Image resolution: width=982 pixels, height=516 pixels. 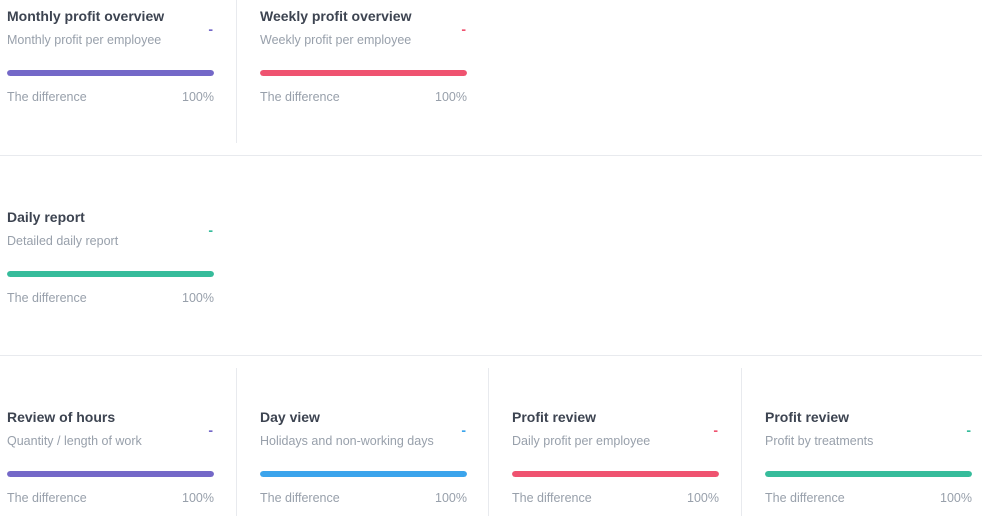 What do you see at coordinates (46, 217) in the screenshot?
I see `card-title: Daily report` at bounding box center [46, 217].